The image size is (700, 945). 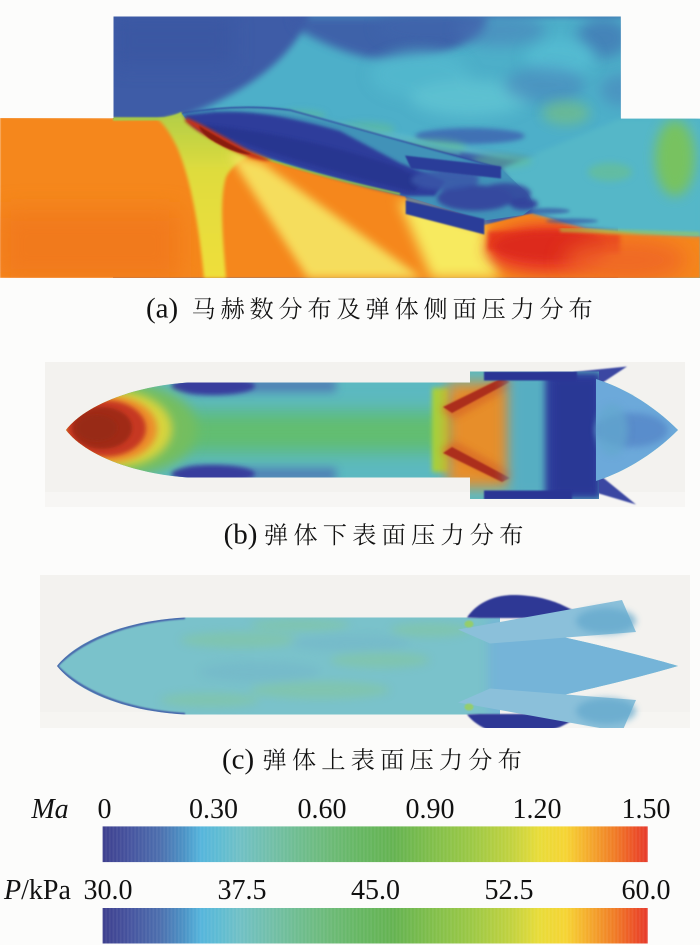 What do you see at coordinates (537, 809) in the screenshot?
I see `svg-text: 1.20` at bounding box center [537, 809].